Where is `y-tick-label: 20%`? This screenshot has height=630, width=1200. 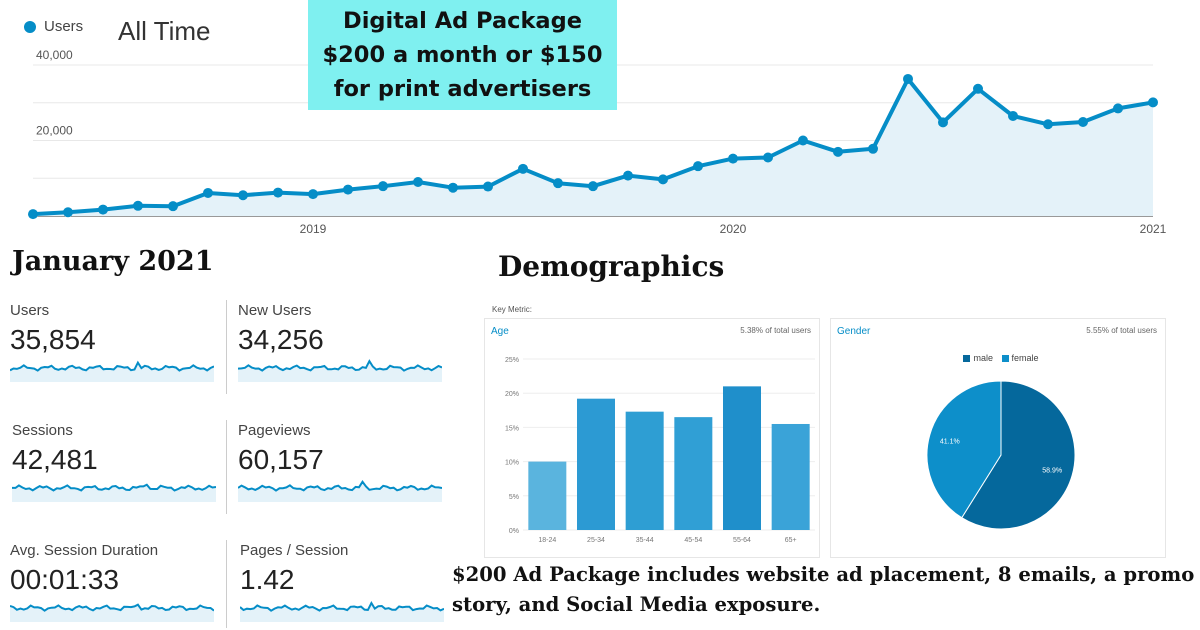
y-tick-label: 20% is located at coordinates (512, 394).